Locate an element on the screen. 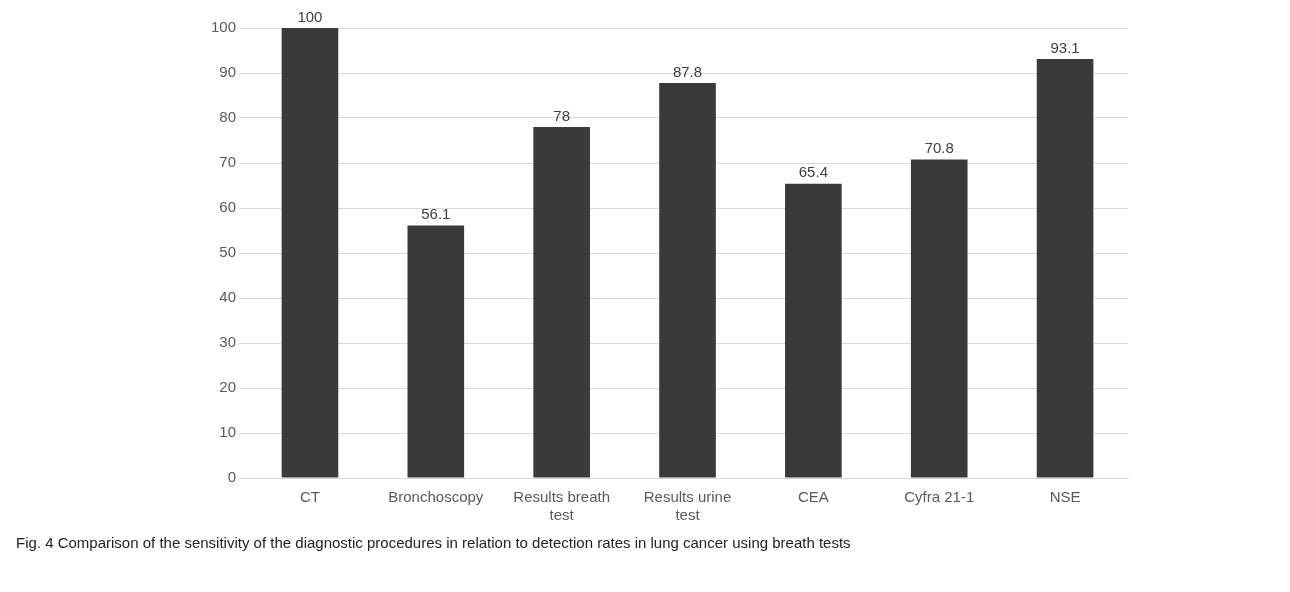 This screenshot has width=1290, height=592. y-tick-label: 40 is located at coordinates (228, 297).